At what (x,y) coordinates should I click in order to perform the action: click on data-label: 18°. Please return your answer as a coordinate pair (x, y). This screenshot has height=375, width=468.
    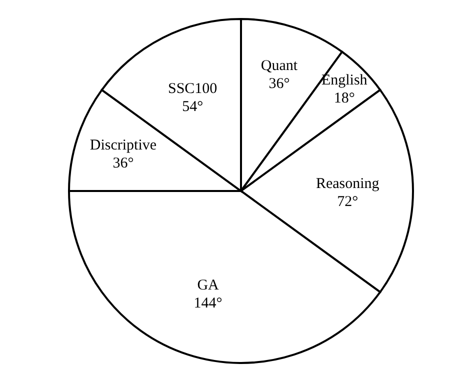
    Looking at the image, I should click on (344, 98).